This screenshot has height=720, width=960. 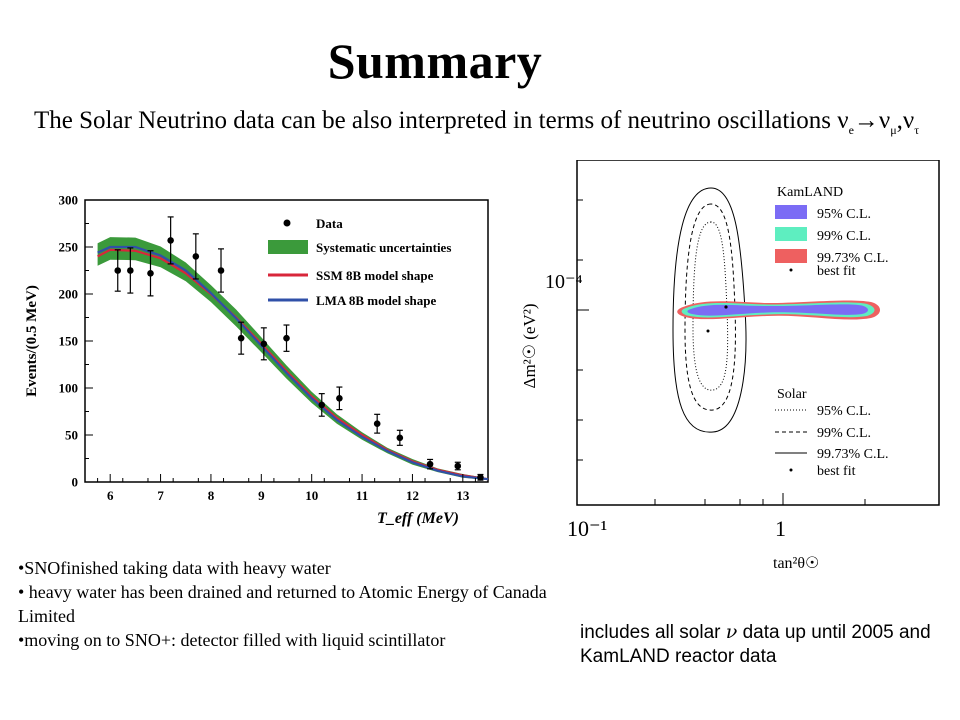 I want to click on x-tick-label: 8, so click(x=211, y=495).